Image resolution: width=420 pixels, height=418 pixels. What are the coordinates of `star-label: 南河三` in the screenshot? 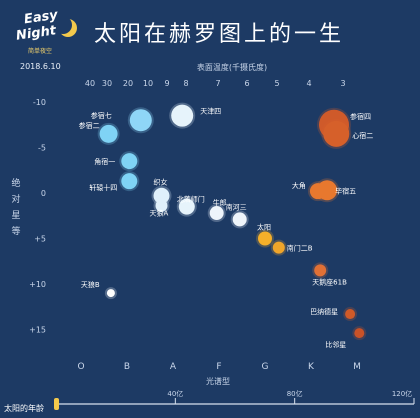 It's located at (236, 206).